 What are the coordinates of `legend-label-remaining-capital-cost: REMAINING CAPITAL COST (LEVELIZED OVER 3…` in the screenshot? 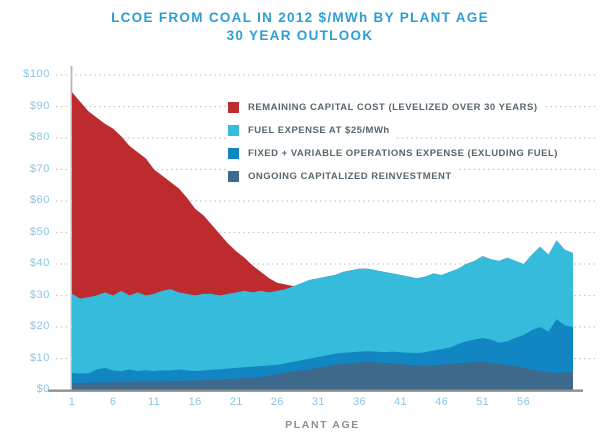 It's located at (393, 107).